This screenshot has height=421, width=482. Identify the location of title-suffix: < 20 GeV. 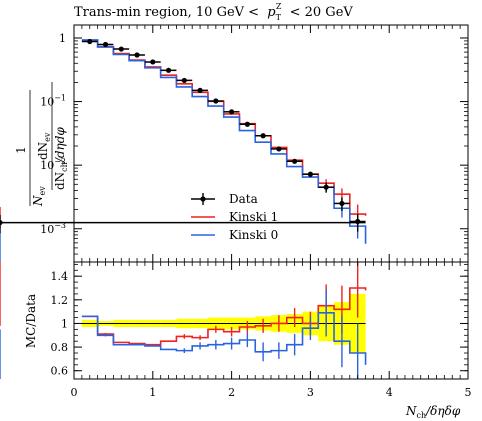
(322, 12).